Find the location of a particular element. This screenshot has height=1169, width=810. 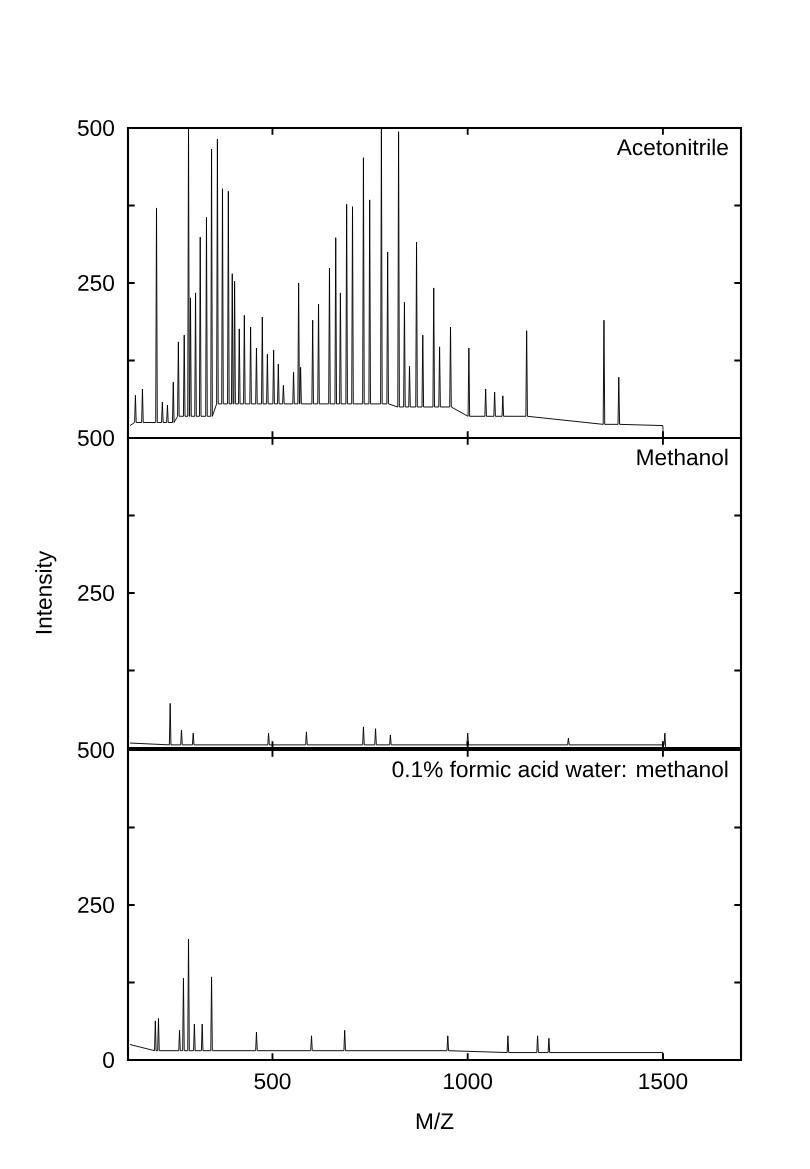

x-tick-label: 1000 is located at coordinates (468, 1081).